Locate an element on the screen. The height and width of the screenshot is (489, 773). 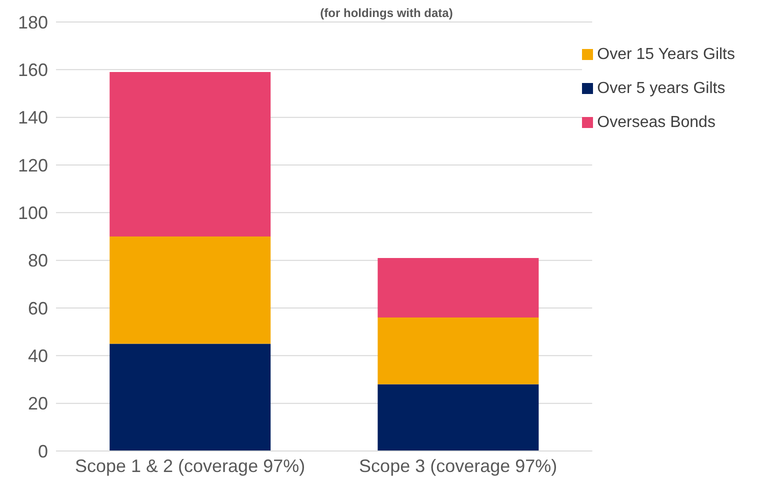
y-tick-label: 40 is located at coordinates (38, 356).